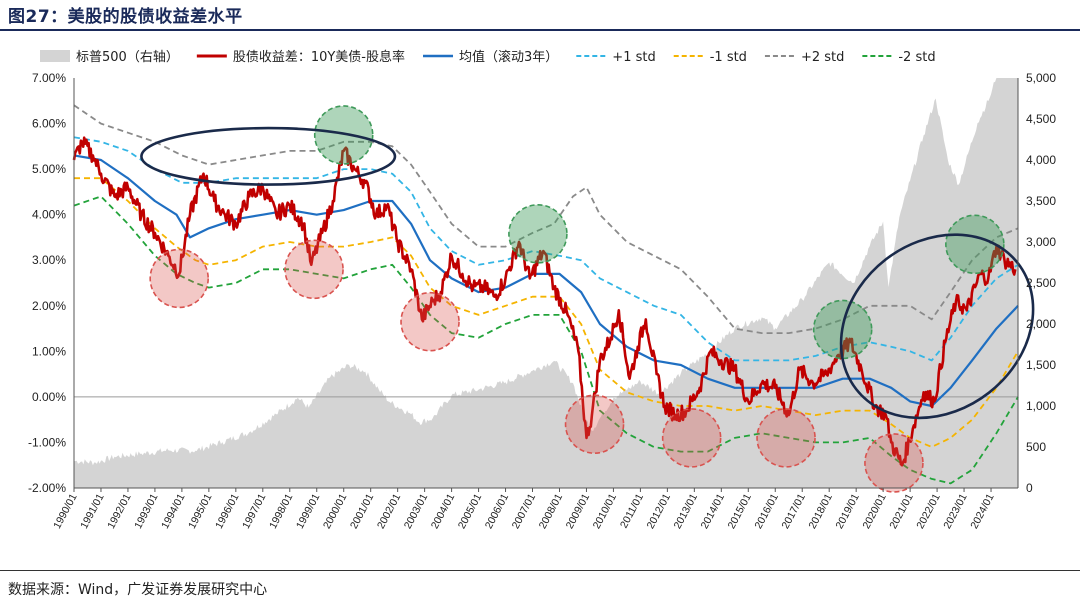 The height and width of the screenshot is (600, 1080). I want to click on x-tick-label: 1990/01, so click(65, 511).